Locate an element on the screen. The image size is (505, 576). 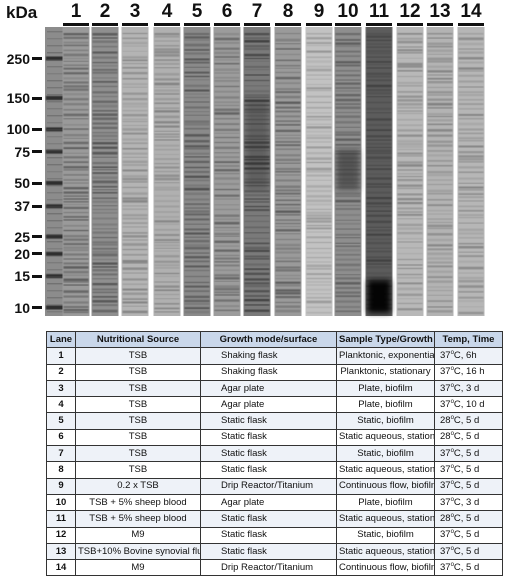
header-lane: Lane is located at coordinates (61, 339).